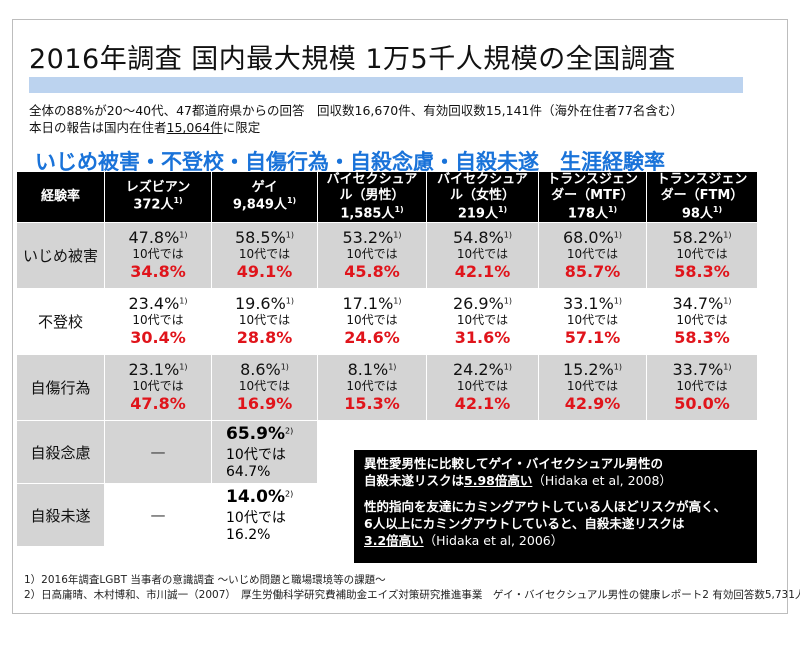  I want to click on teen-rate: 16.9%, so click(264, 404).